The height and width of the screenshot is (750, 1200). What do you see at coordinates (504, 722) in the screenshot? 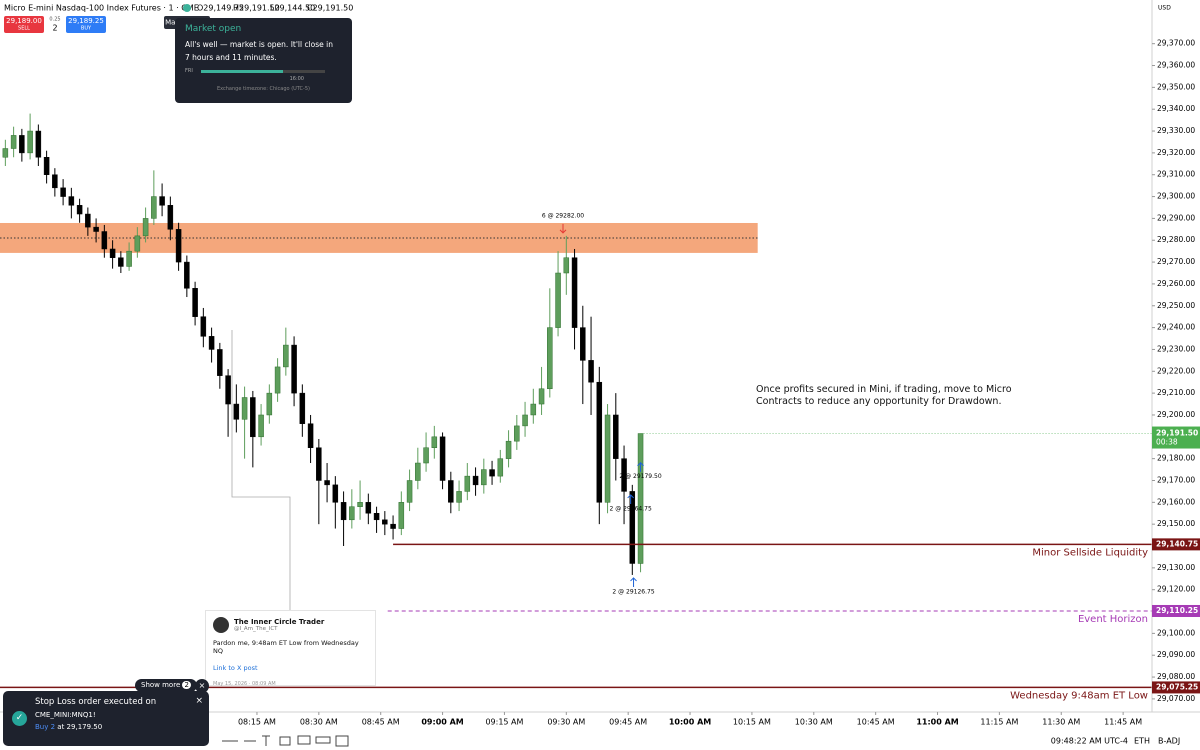
I see `x-tick-label: 09:15 AM` at bounding box center [504, 722].